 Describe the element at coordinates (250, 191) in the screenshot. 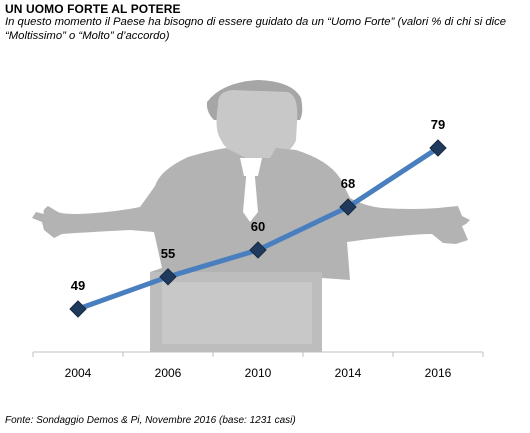

I see `illustration-tie` at that location.